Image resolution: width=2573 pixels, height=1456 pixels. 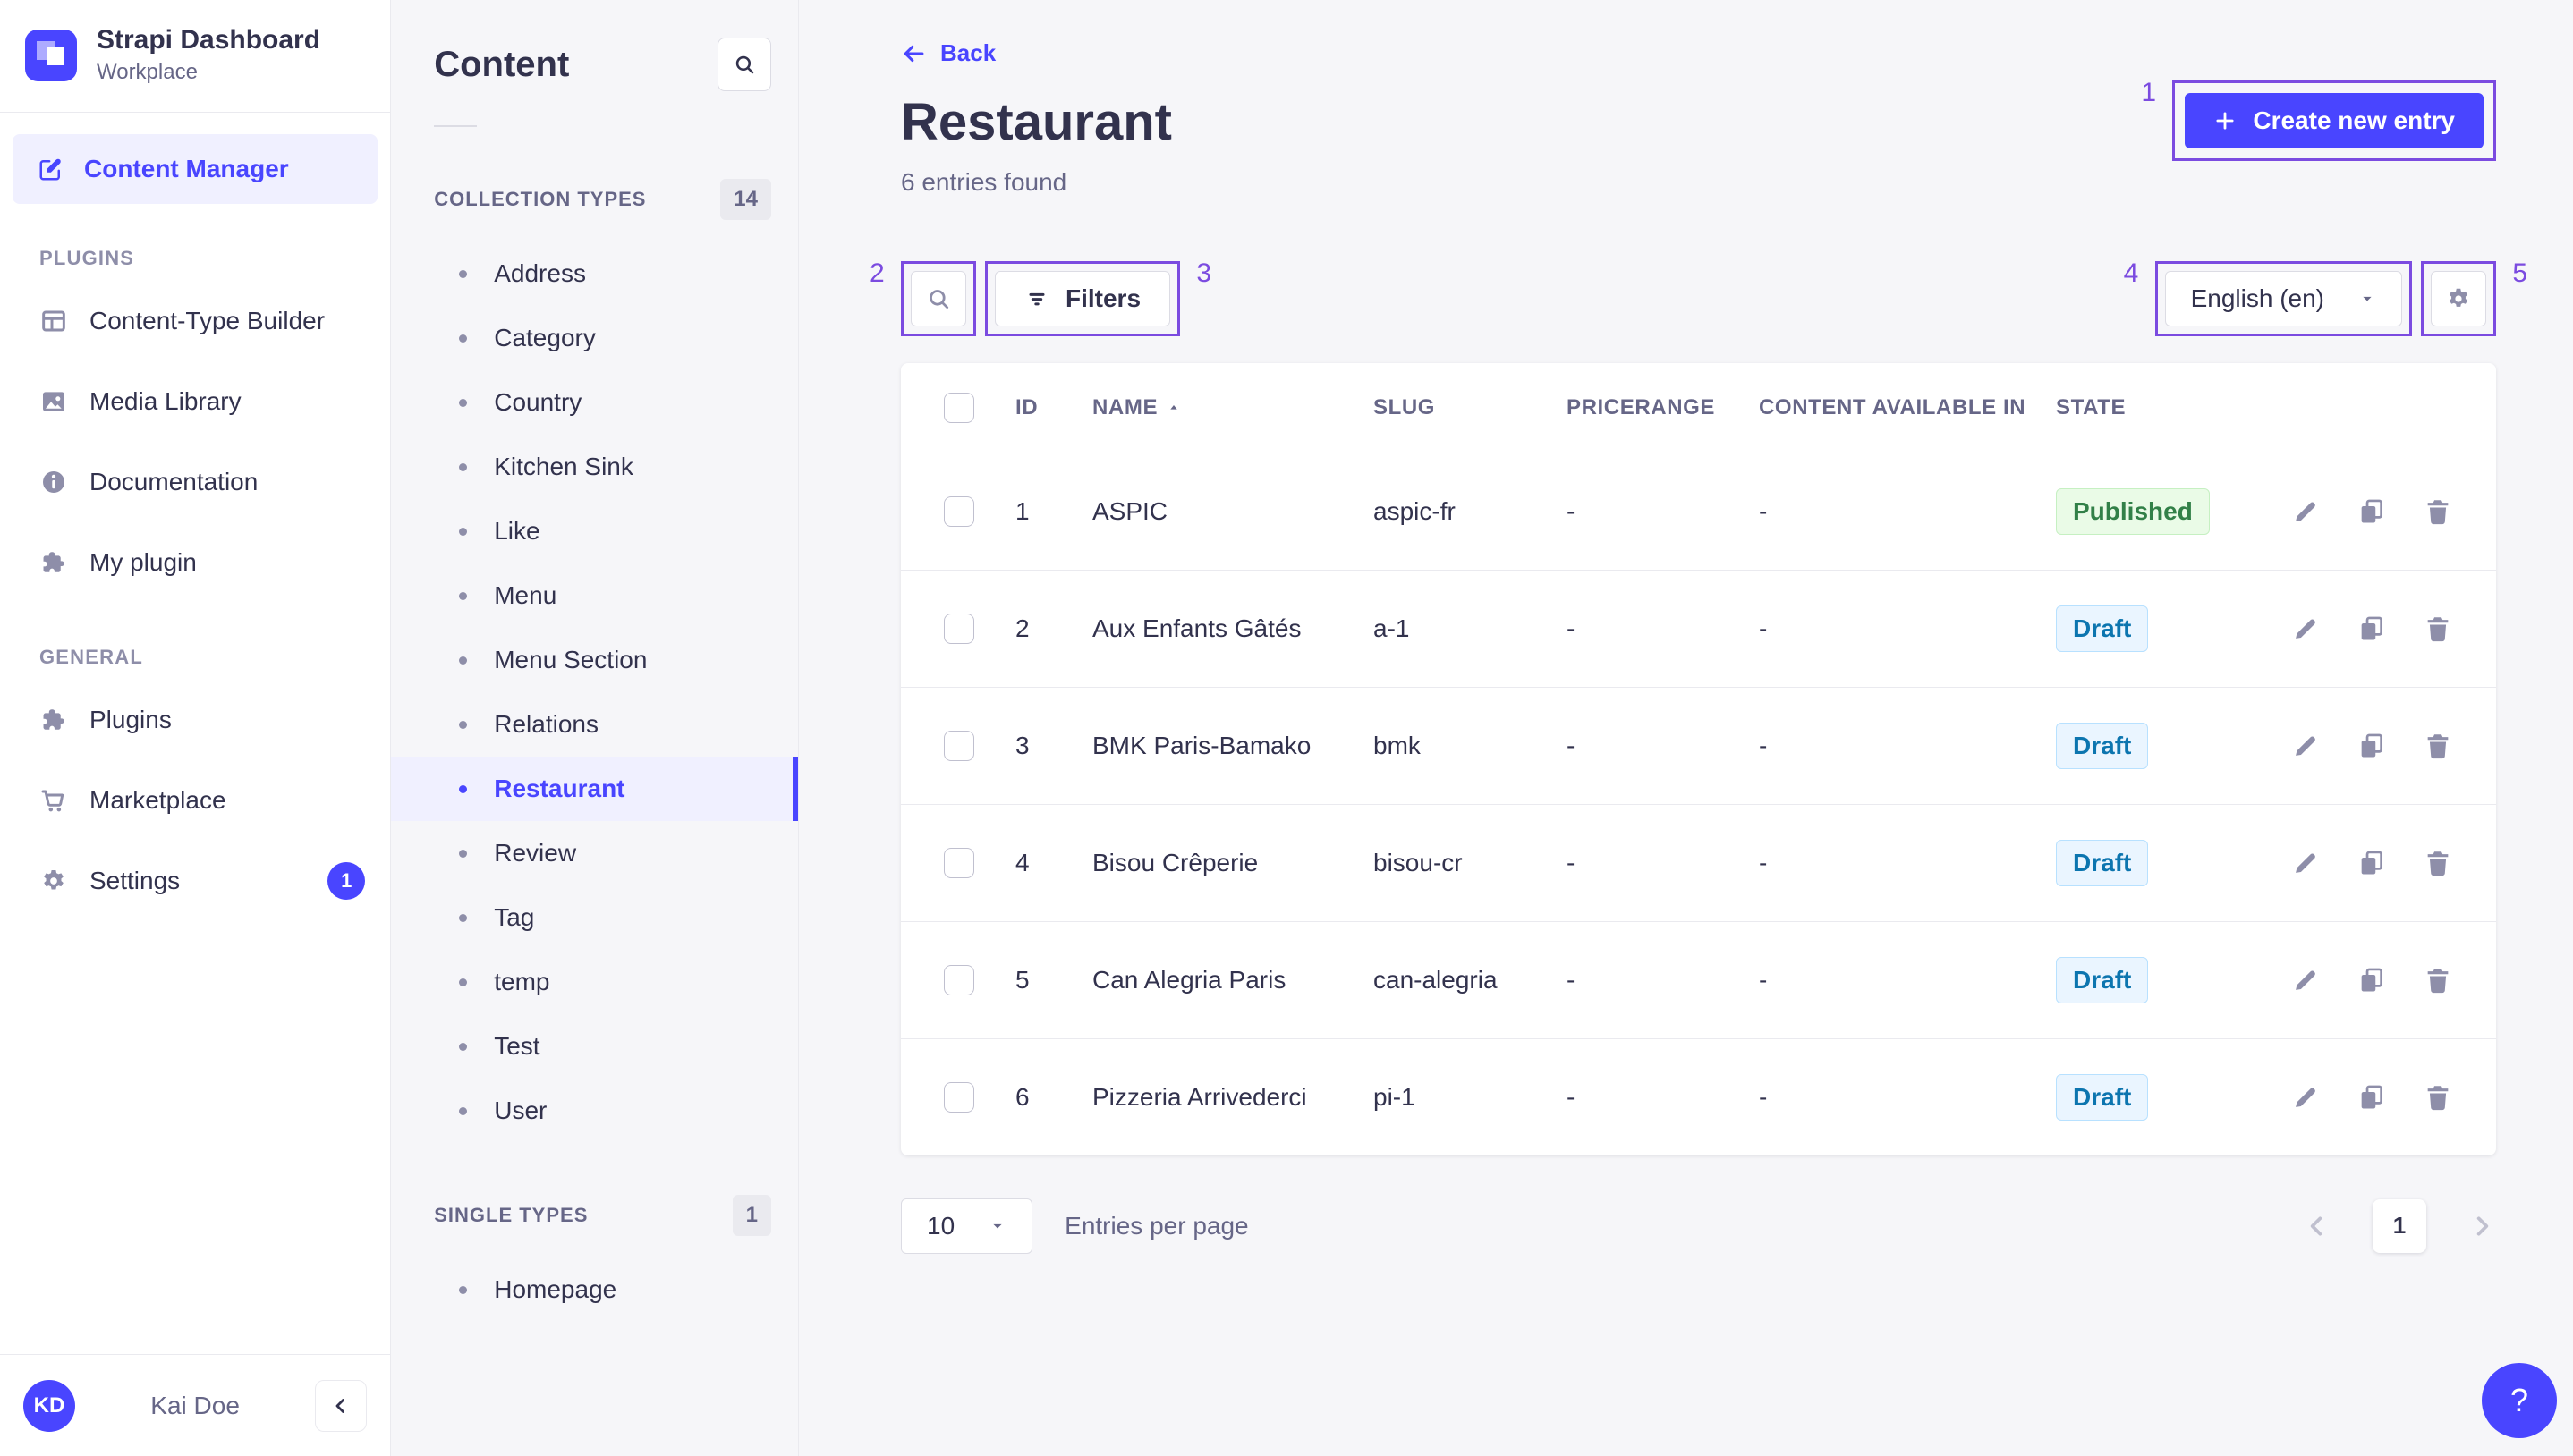 I want to click on pencil-icon, so click(x=2305, y=746).